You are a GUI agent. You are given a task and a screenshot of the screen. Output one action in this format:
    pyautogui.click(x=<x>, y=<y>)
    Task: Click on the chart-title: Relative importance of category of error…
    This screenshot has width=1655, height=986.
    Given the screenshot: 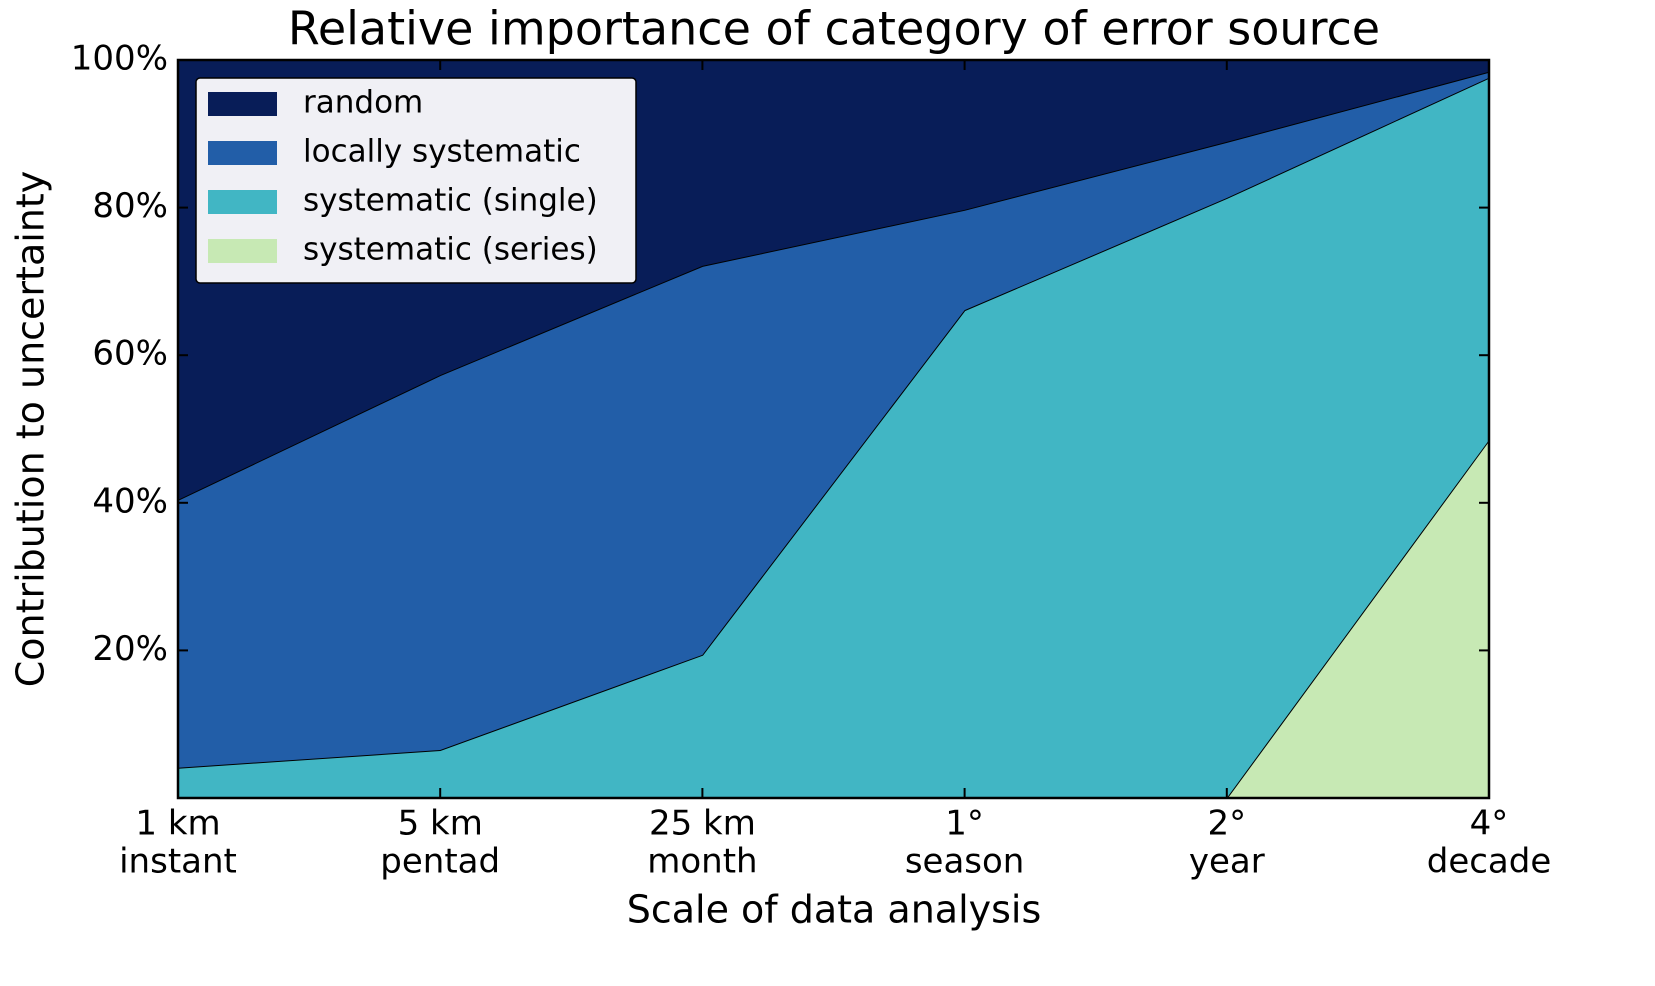 What is the action you would take?
    pyautogui.click(x=834, y=29)
    